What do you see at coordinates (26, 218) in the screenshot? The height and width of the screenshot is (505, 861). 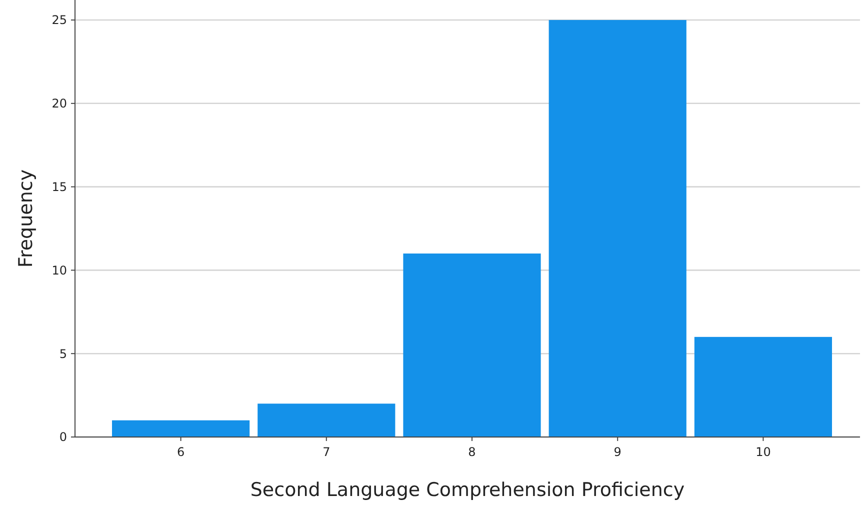 I see `y-axis-title: Frequency` at bounding box center [26, 218].